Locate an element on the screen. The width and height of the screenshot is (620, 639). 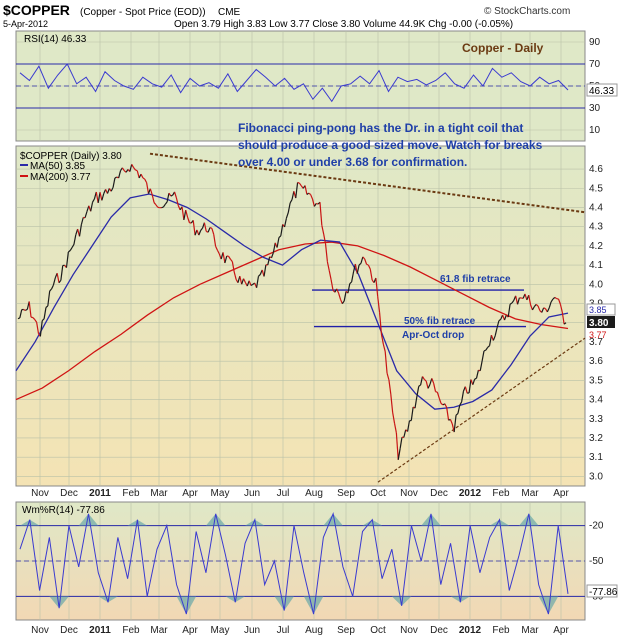
ma50-last: 3.85 is located at coordinates (598, 310).